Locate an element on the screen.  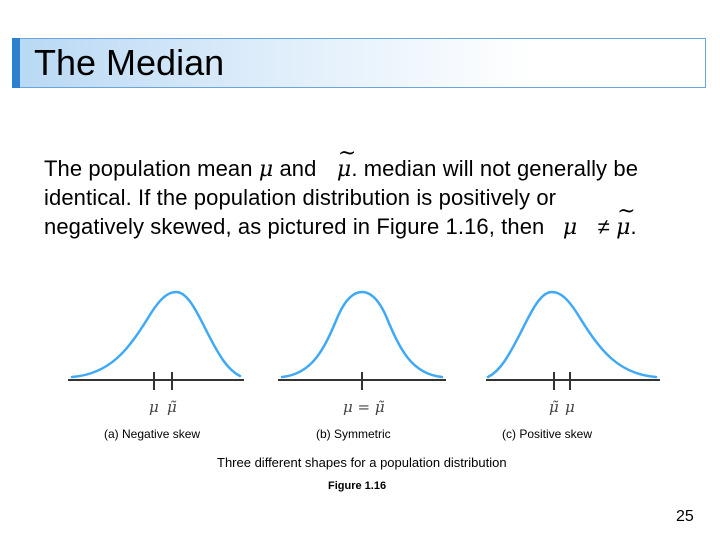
text-segment: and is located at coordinates (298, 168).